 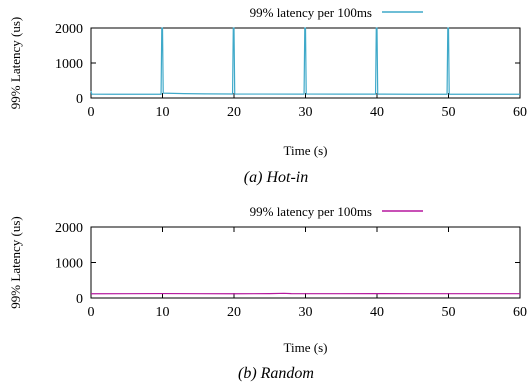 I want to click on series-line, so click(x=305, y=61).